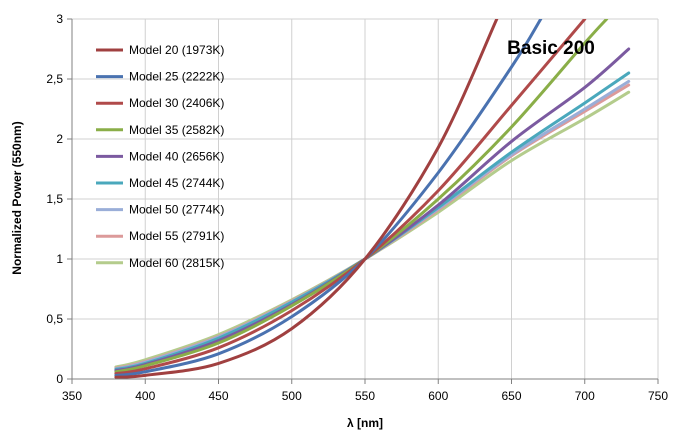 Image resolution: width=675 pixels, height=432 pixels. I want to click on legend-label: Model 50 (2774K), so click(176, 210).